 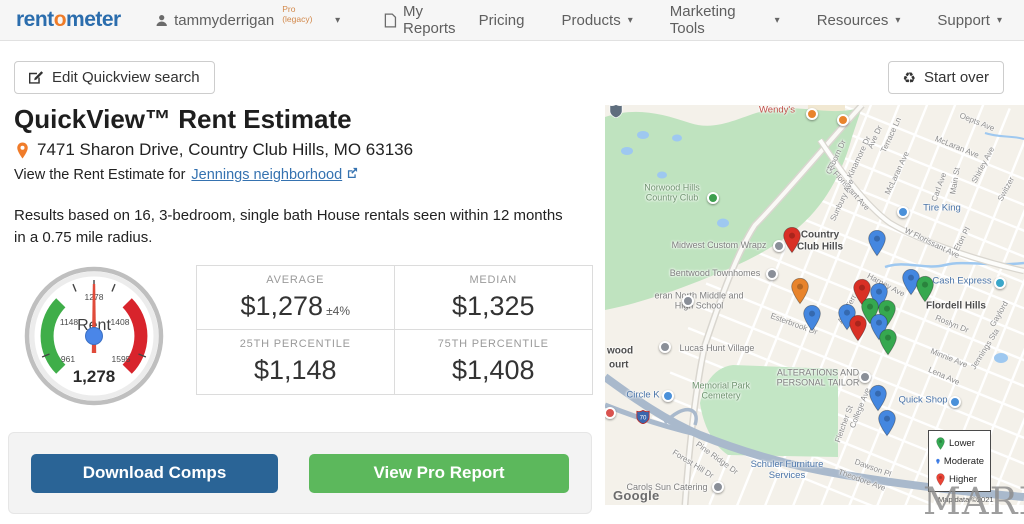 I want to click on map-legend: Lower Moderate Higher, so click(x=959, y=461).